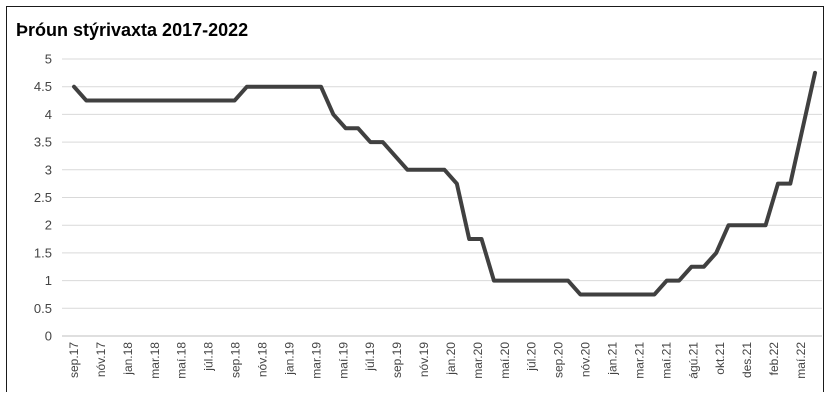  Describe the element at coordinates (666, 360) in the screenshot. I see `x-tick-label: maí.21` at that location.